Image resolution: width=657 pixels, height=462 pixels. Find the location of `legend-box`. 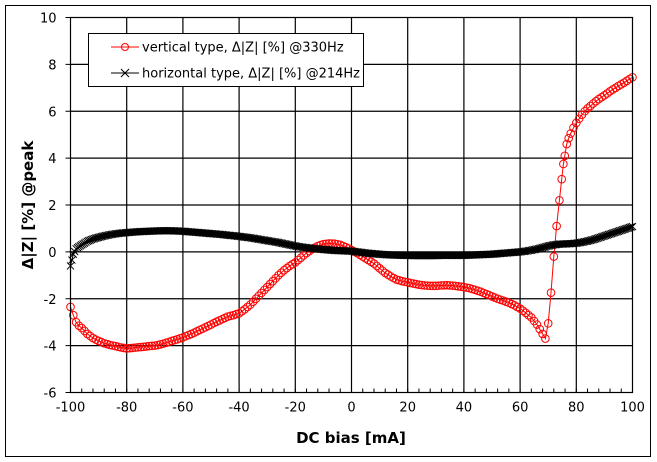

legend-box is located at coordinates (226, 60).